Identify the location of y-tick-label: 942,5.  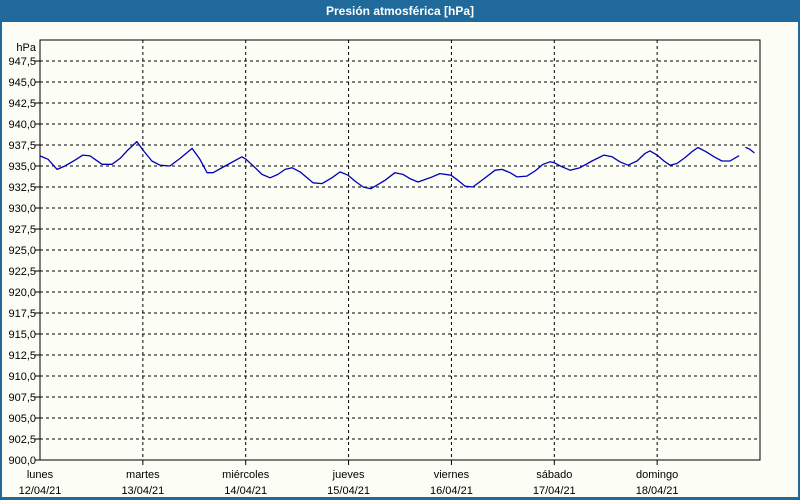
(22, 104).